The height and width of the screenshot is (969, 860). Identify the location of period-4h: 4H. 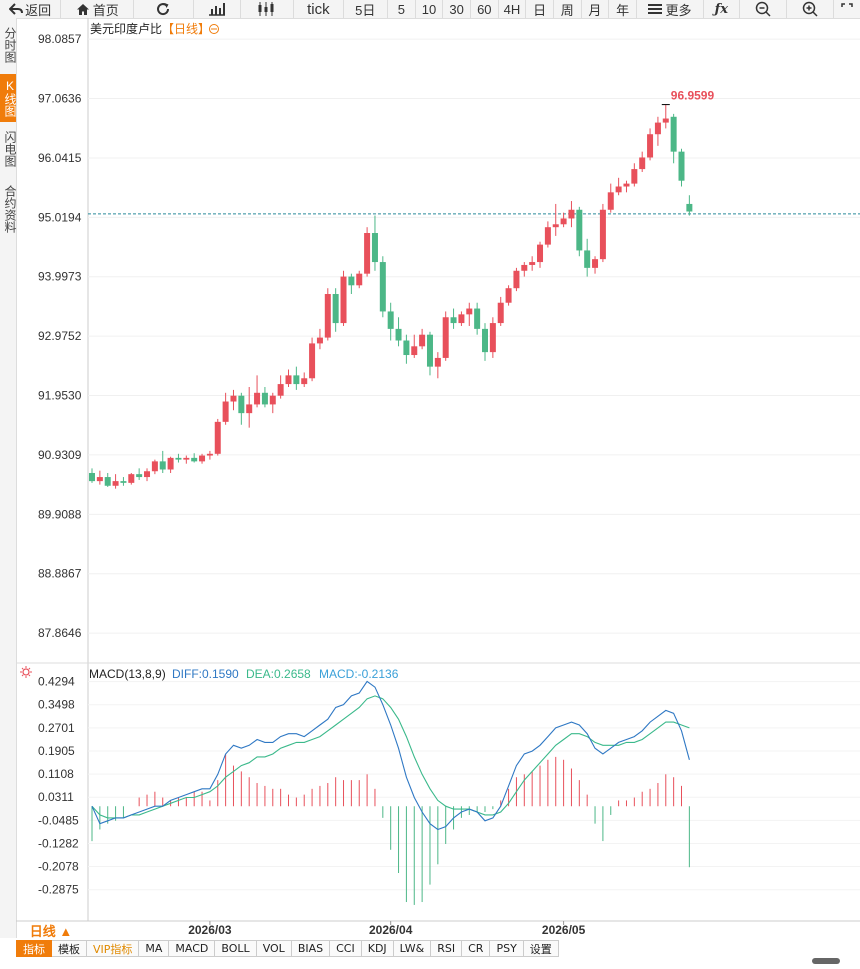
(513, 9).